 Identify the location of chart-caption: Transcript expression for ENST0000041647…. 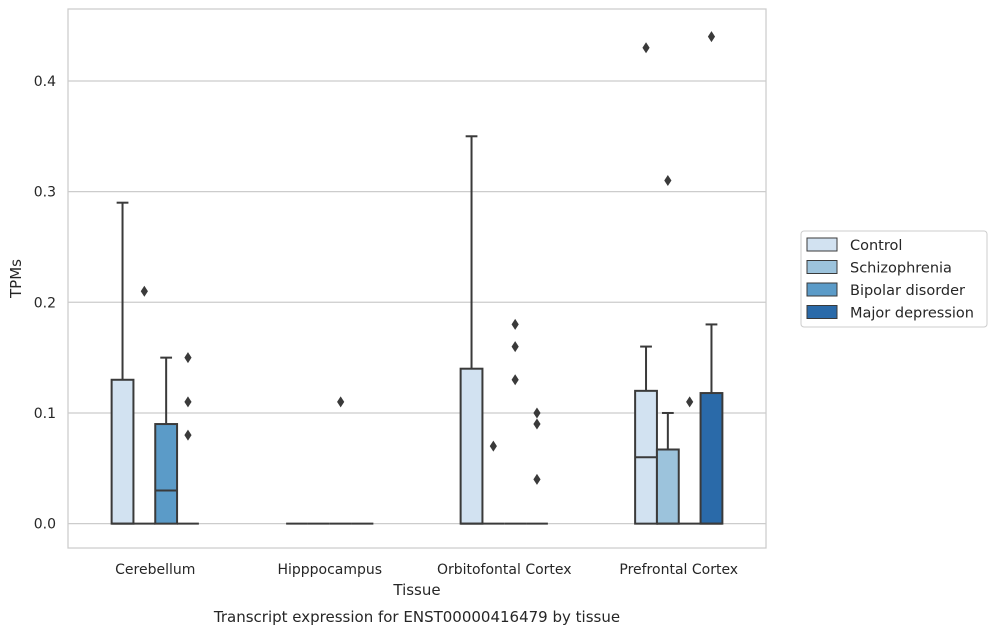
(416, 617).